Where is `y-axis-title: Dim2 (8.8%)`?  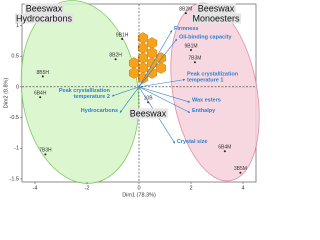 y-axis-title: Dim2 (8.8%) is located at coordinates (6, 93).